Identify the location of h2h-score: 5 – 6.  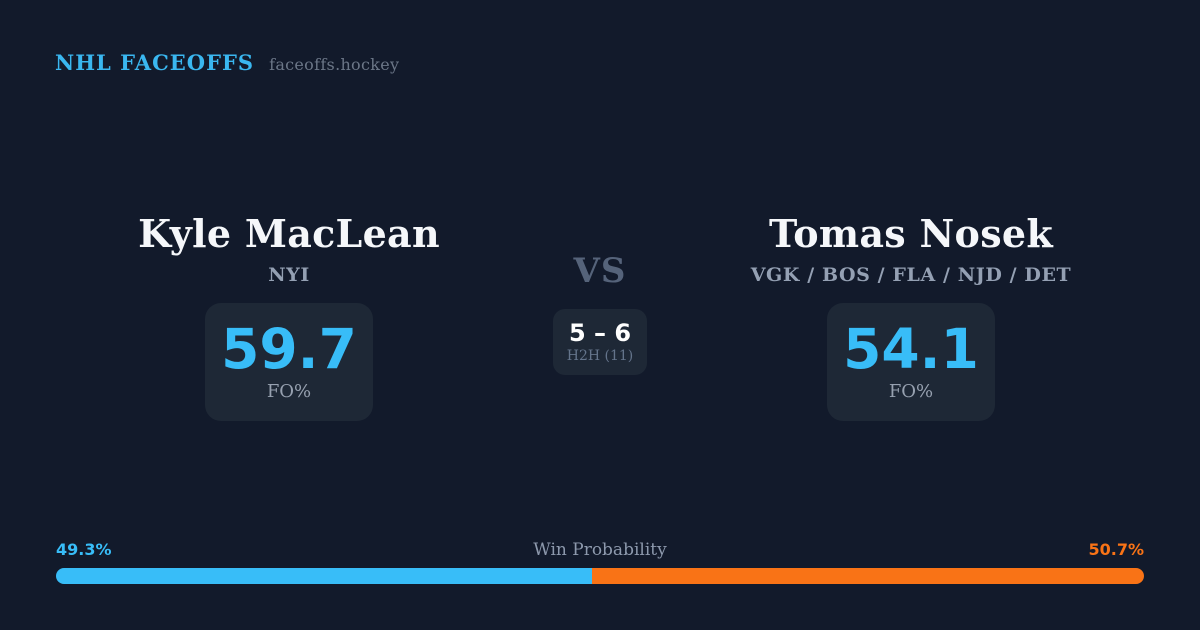
(600, 333).